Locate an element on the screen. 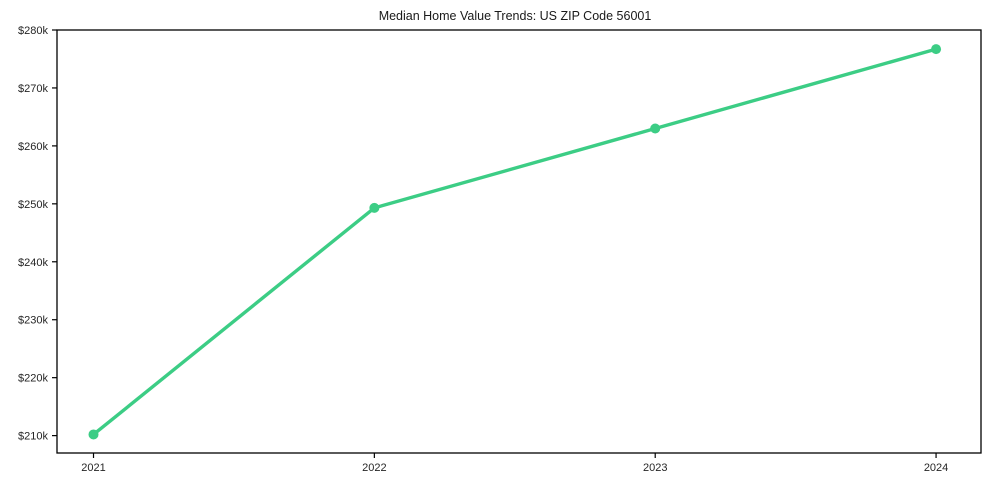  y-tick-label: $240k is located at coordinates (33, 263).